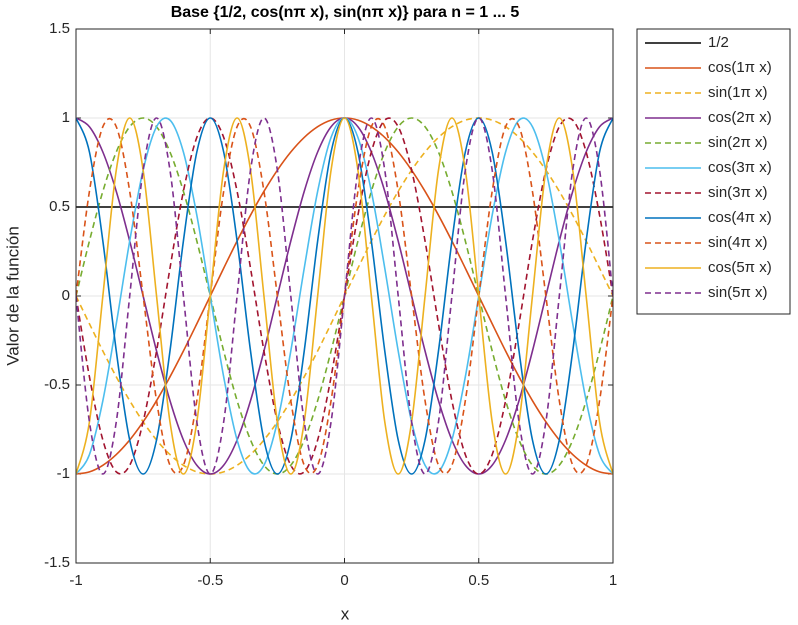 Image resolution: width=798 pixels, height=625 pixels. Describe the element at coordinates (59, 206) in the screenshot. I see `y-tick-label: 0.5` at that location.